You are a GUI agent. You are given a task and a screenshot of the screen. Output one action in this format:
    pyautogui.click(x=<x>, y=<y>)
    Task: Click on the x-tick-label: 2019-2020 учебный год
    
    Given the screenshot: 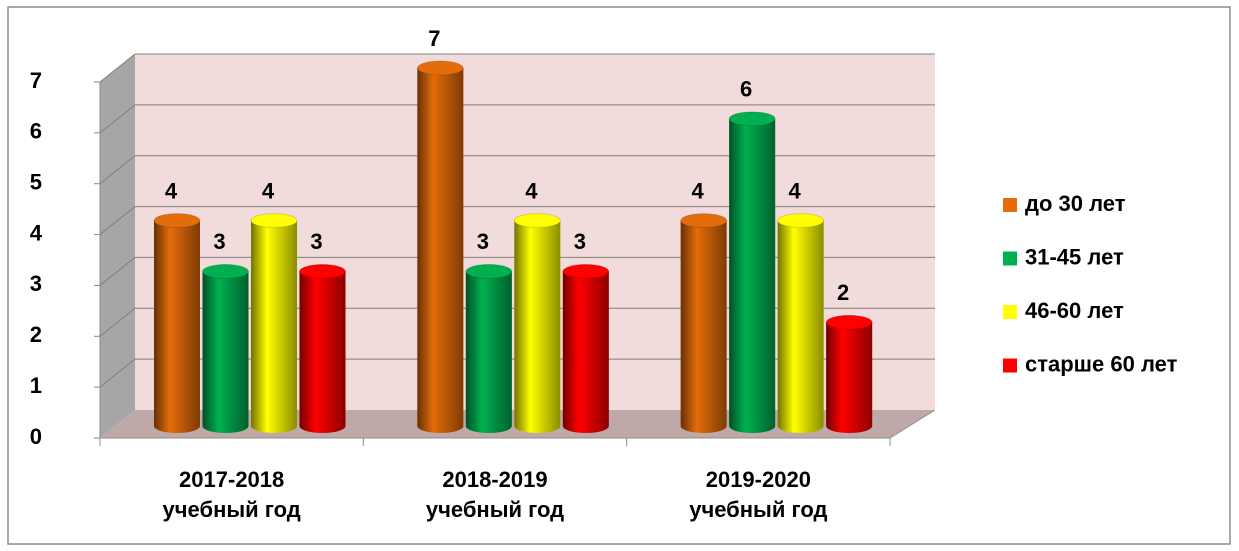 What is the action you would take?
    pyautogui.click(x=758, y=494)
    